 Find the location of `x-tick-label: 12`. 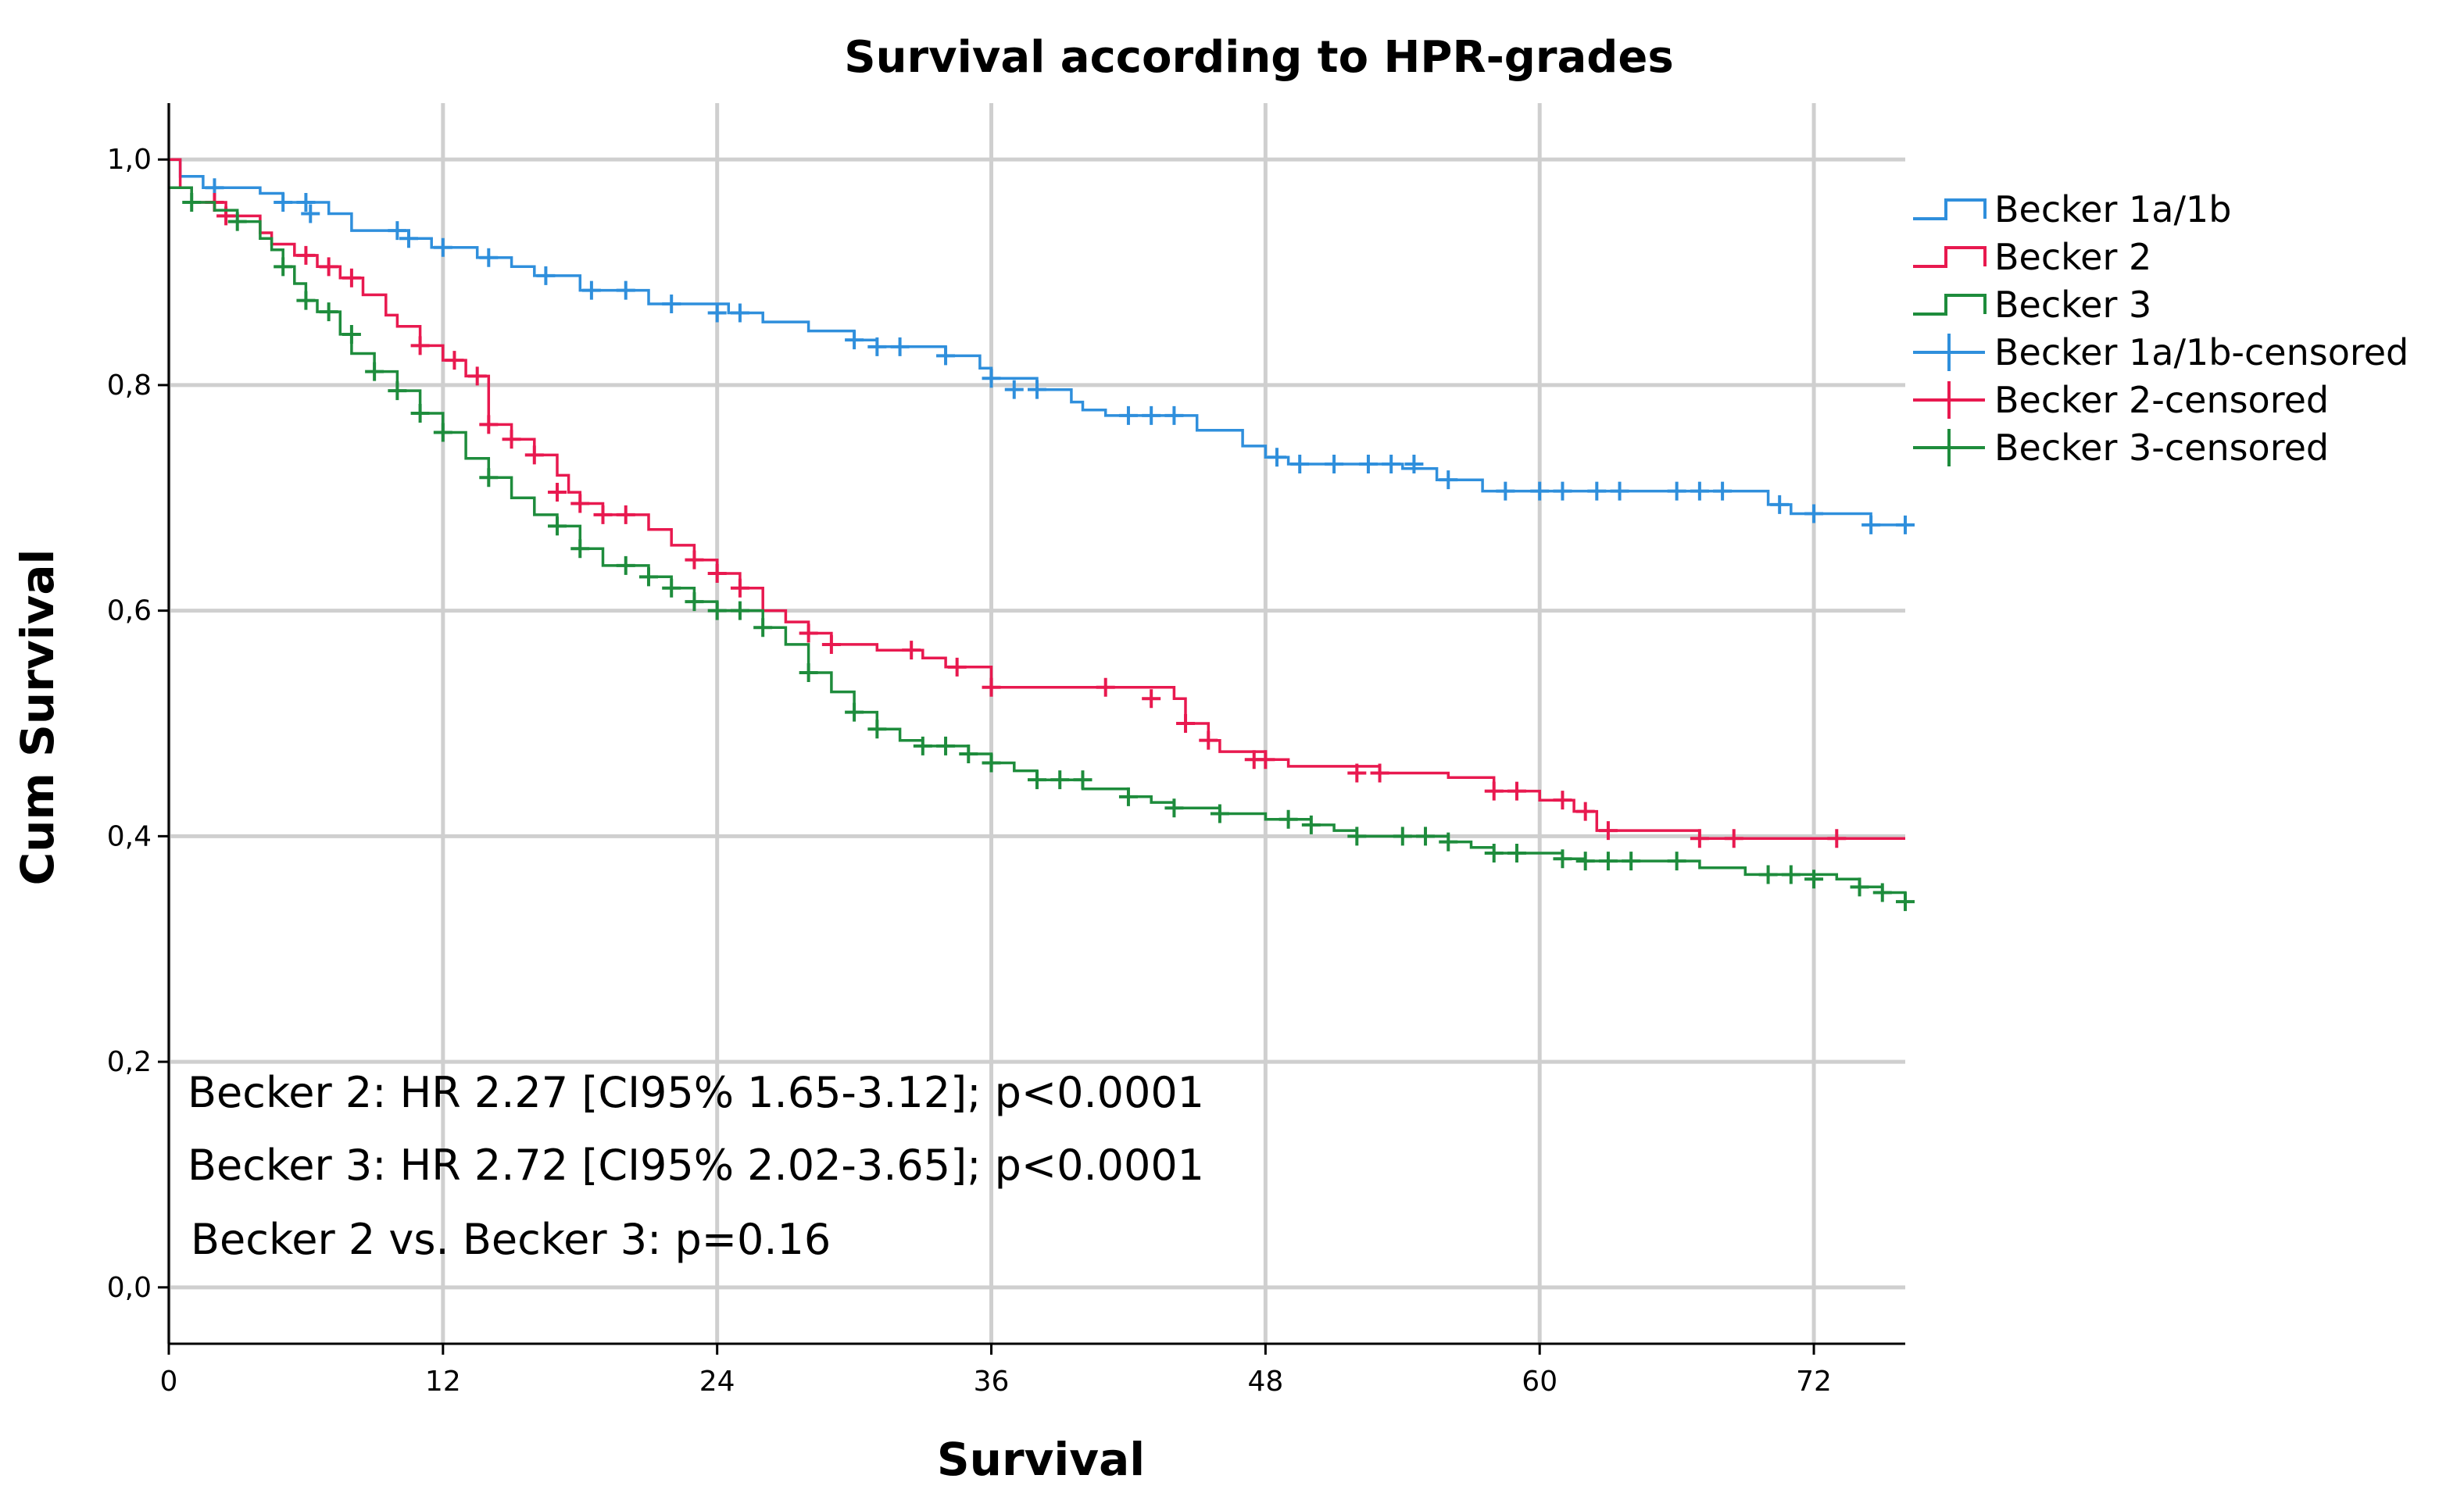

x-tick-label: 12 is located at coordinates (443, 1382).